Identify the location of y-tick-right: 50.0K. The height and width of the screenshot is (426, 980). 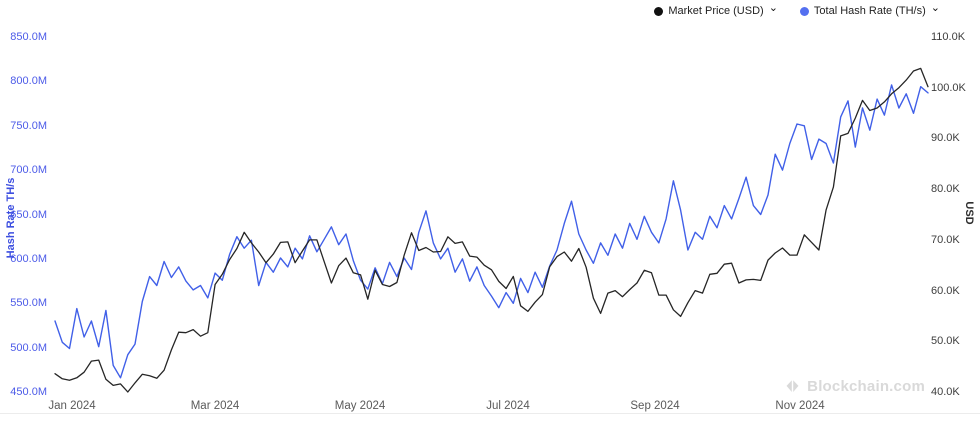
(945, 341).